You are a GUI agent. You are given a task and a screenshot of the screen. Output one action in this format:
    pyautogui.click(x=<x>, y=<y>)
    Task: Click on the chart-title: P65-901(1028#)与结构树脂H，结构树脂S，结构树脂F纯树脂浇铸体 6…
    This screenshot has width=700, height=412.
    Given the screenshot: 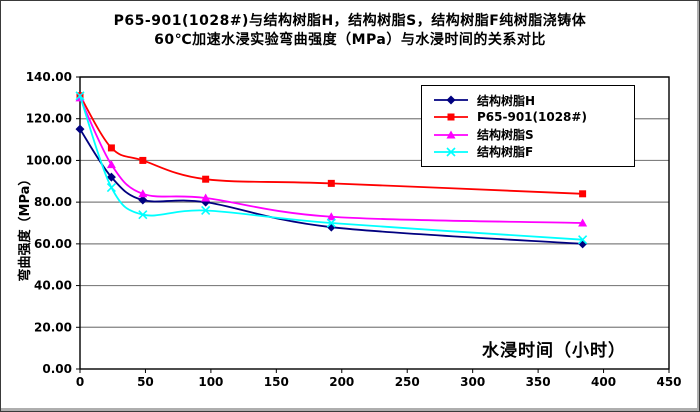 What is the action you would take?
    pyautogui.click(x=350, y=31)
    